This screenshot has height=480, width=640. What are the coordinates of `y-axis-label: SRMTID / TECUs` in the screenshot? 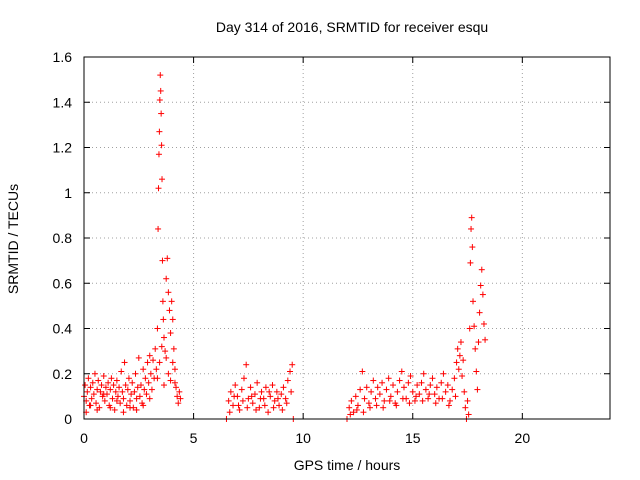 It's located at (13, 239).